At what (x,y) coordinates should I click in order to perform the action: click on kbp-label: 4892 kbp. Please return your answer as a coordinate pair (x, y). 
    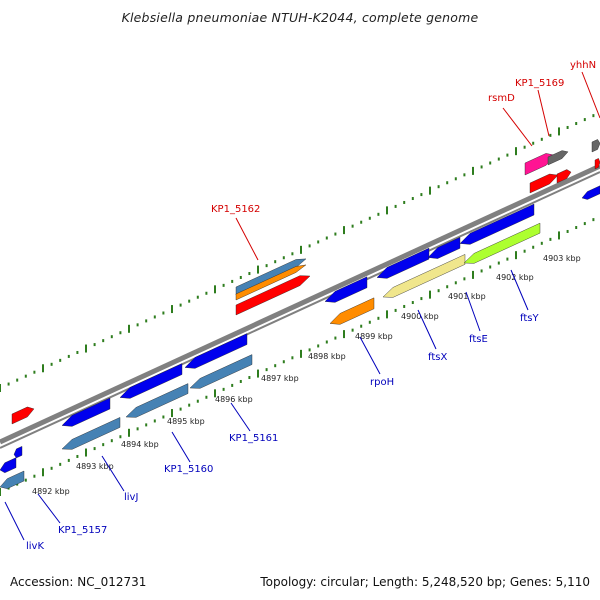
    Looking at the image, I should click on (51, 491).